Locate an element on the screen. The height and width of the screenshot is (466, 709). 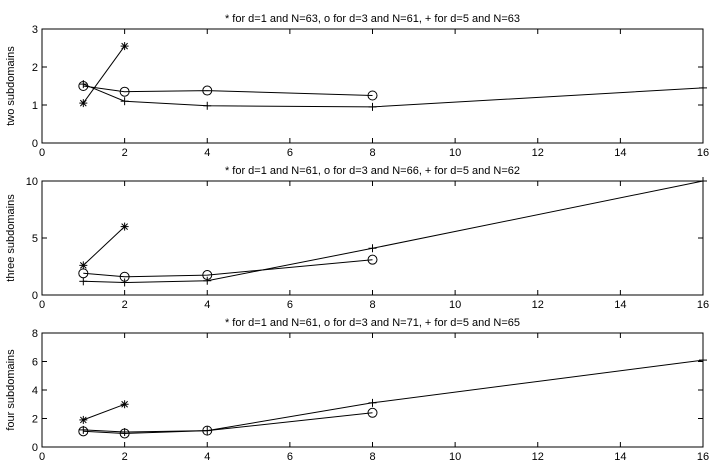
y-tick-label: 3 is located at coordinates (35, 30).